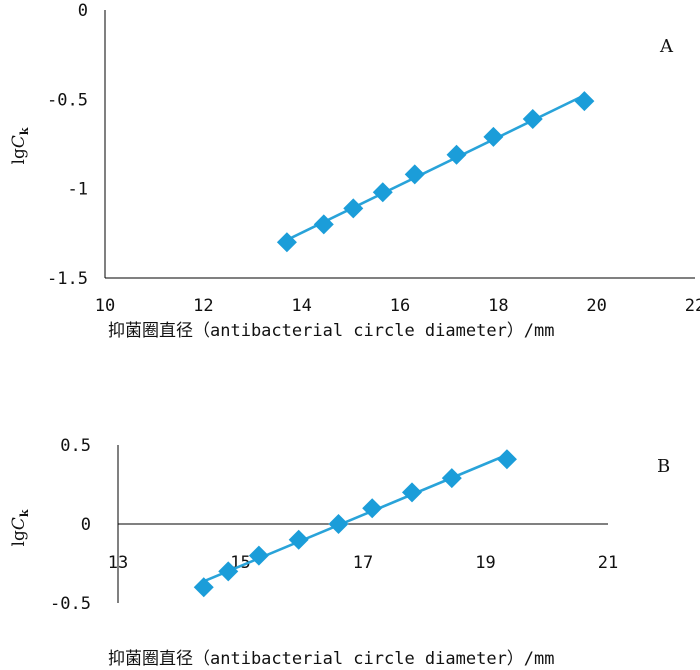 The image size is (700, 670). I want to click on y-tick-label: -1.5, so click(67, 279).